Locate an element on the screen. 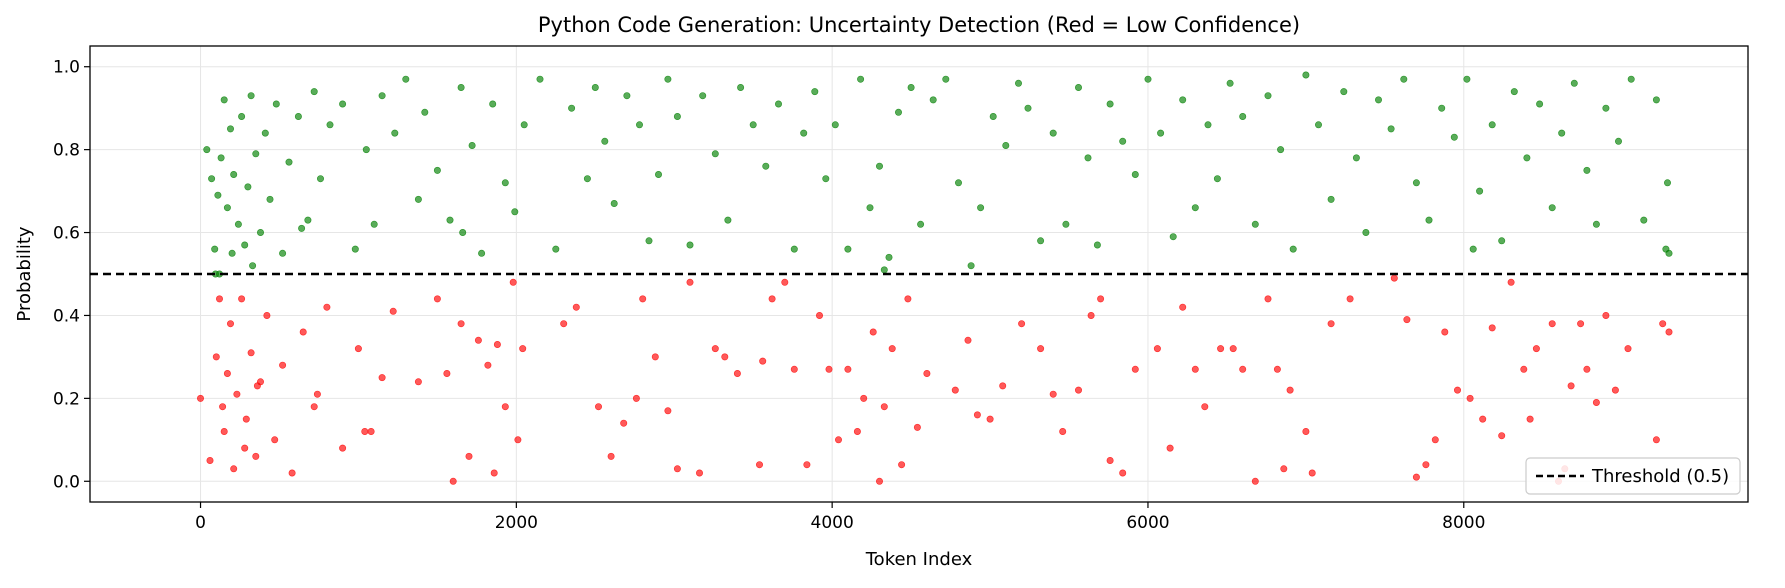 The image size is (1785, 588). y-tick-label: 1.0 is located at coordinates (66, 68).